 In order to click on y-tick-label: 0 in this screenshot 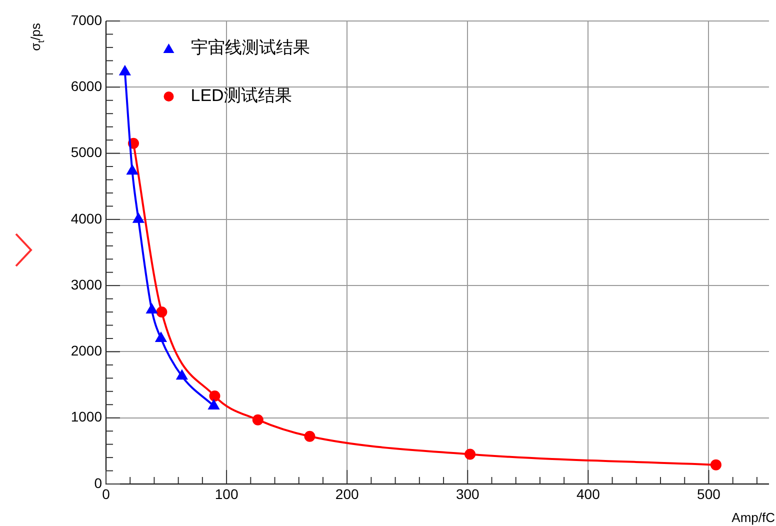, I will do `click(98, 482)`.